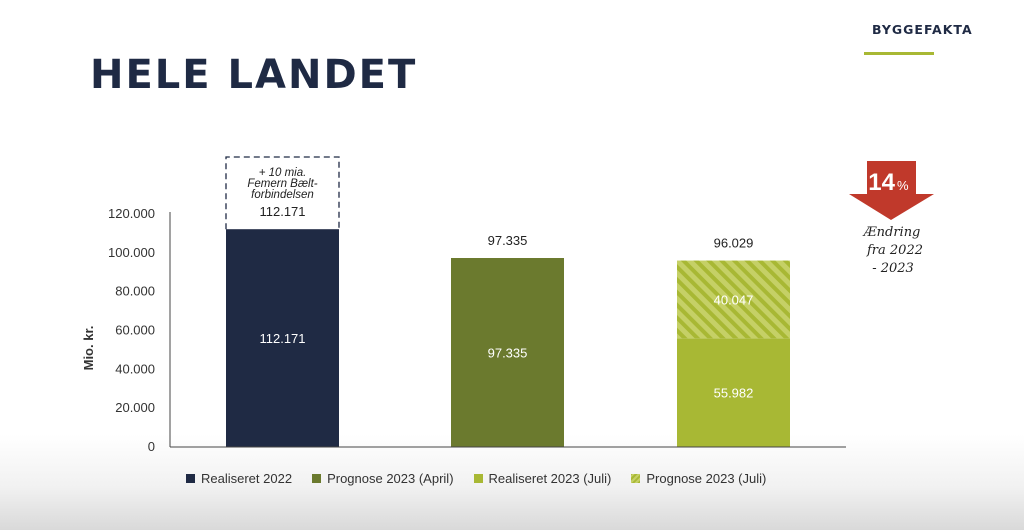 Image resolution: width=1024 pixels, height=530 pixels. I want to click on y-tick-label: 0, so click(151, 446).